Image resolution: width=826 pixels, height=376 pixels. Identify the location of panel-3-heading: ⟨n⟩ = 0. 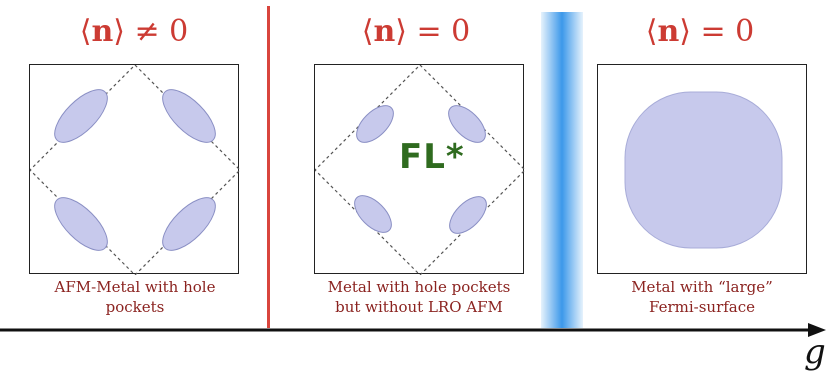
(700, 32).